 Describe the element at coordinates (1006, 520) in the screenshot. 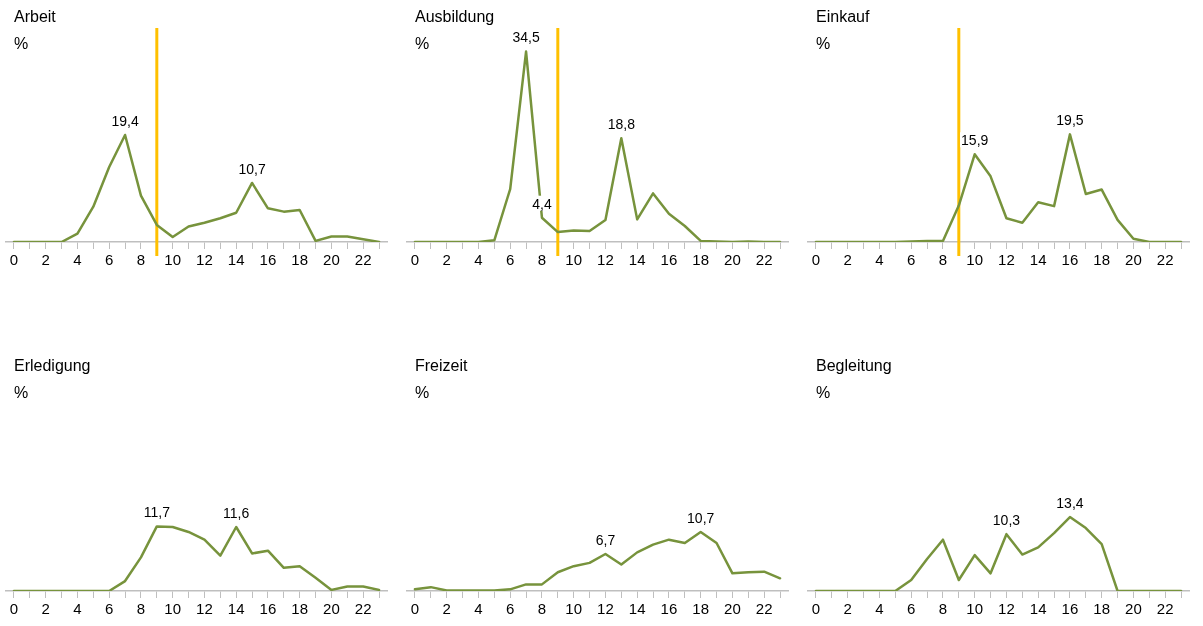

I see `data-label: 10,3` at that location.